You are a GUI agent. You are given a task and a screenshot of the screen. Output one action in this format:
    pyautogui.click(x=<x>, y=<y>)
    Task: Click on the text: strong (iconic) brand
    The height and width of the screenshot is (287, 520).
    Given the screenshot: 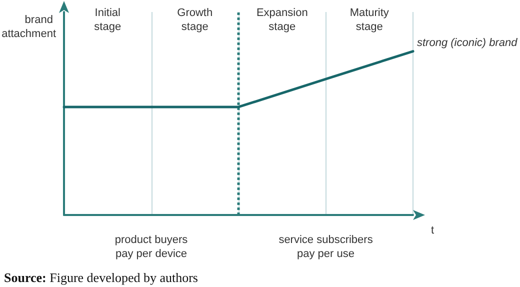 What is the action you would take?
    pyautogui.click(x=467, y=42)
    